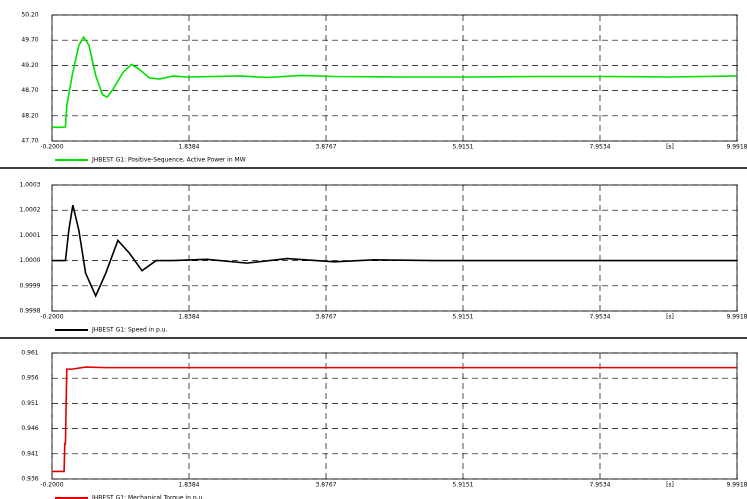 This screenshot has height=499, width=747. What do you see at coordinates (30, 185) in the screenshot?
I see `y-tick-label: 1.0003` at bounding box center [30, 185].